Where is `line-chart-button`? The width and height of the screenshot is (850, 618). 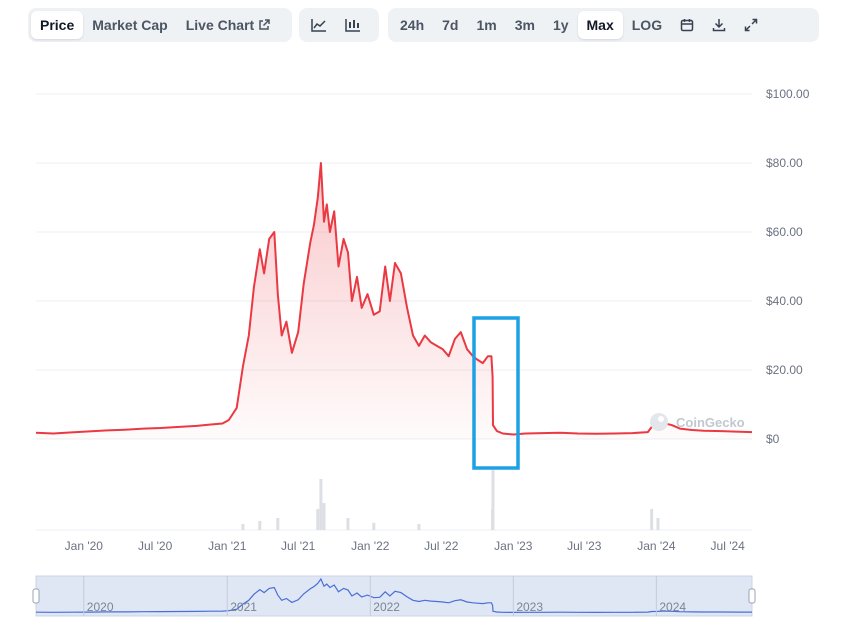
line-chart-button is located at coordinates (319, 25).